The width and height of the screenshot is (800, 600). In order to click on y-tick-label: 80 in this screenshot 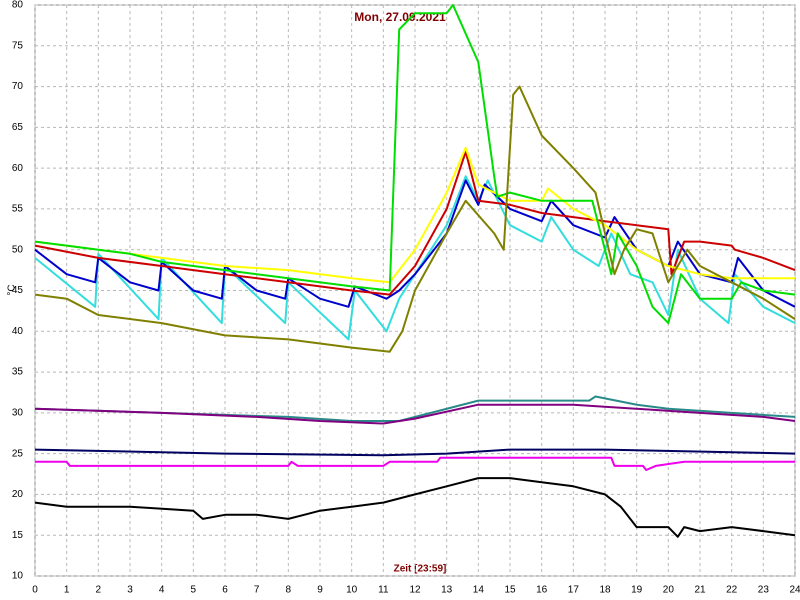, I will do `click(18, 5)`.